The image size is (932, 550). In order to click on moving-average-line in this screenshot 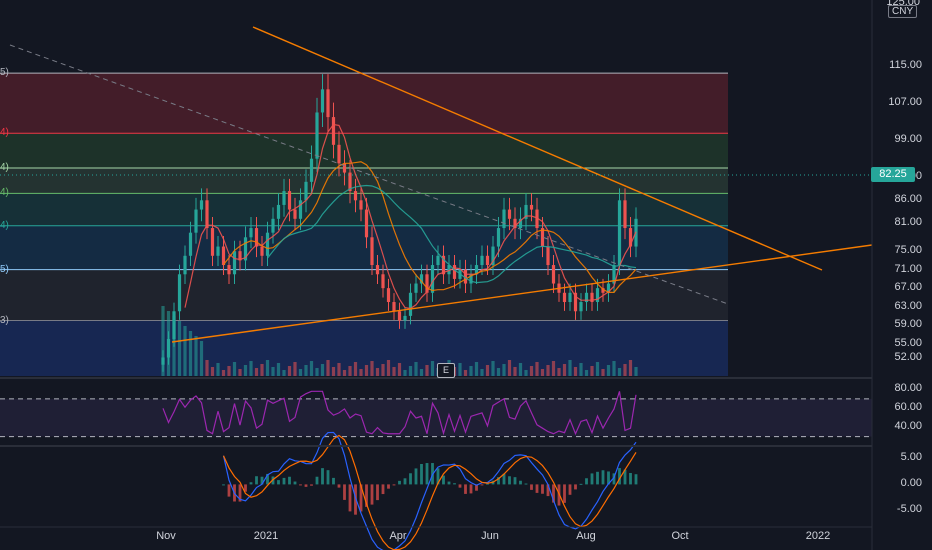, I will do `click(430, 227)`.